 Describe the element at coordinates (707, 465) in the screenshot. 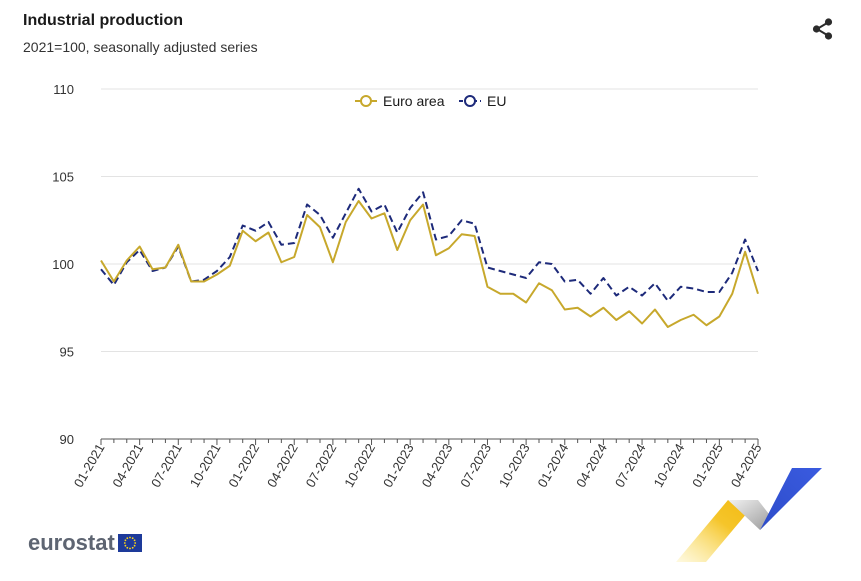

I see `x-tick-label: 01-2025` at that location.